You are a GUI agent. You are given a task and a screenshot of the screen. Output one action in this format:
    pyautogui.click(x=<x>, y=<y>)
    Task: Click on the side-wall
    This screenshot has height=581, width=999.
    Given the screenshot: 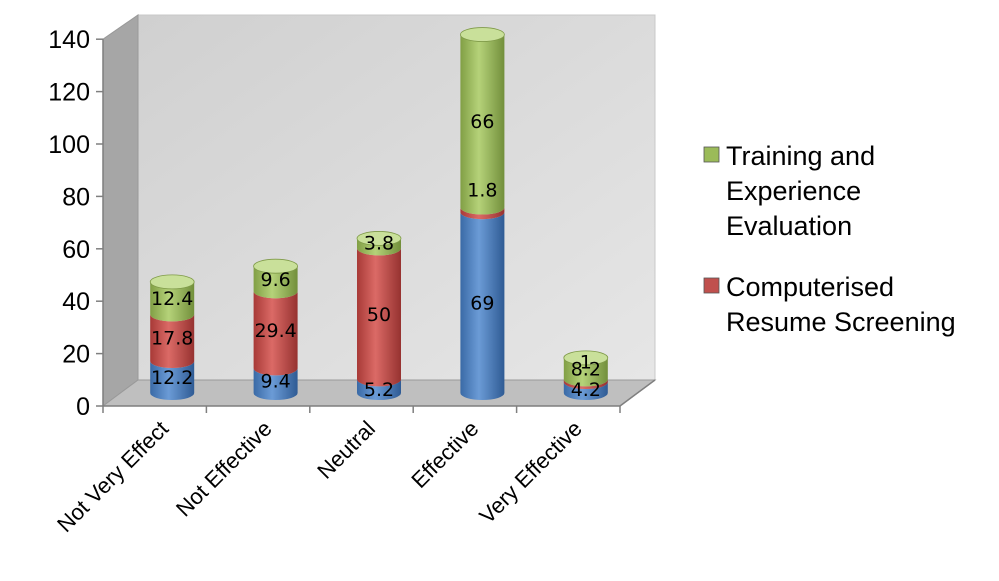 What is the action you would take?
    pyautogui.click(x=120, y=210)
    